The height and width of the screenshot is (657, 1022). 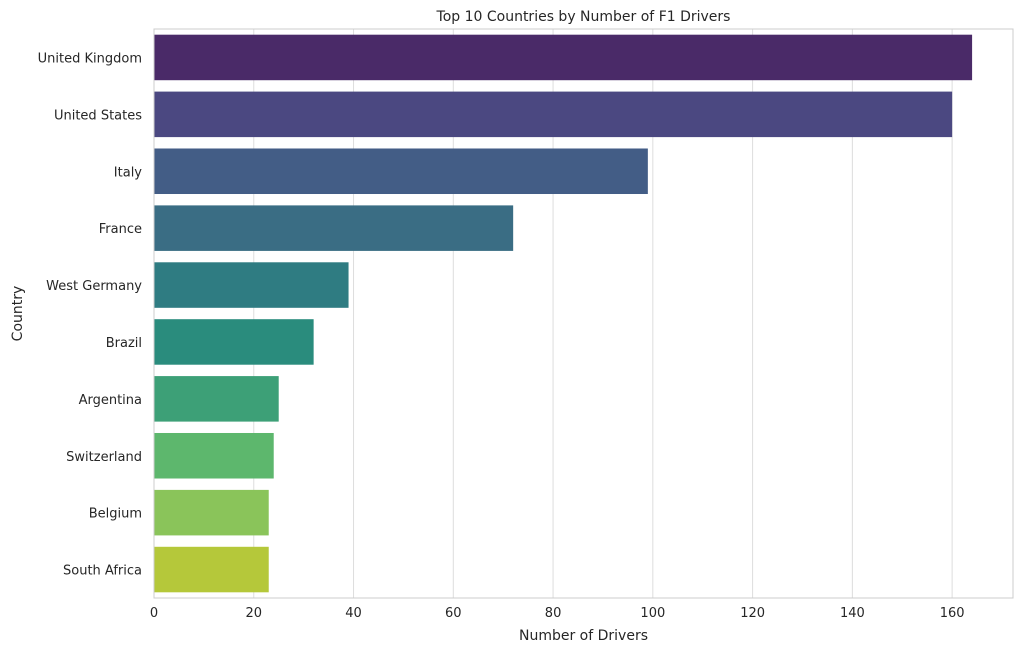 I want to click on x-tick-label: 0, so click(x=154, y=613).